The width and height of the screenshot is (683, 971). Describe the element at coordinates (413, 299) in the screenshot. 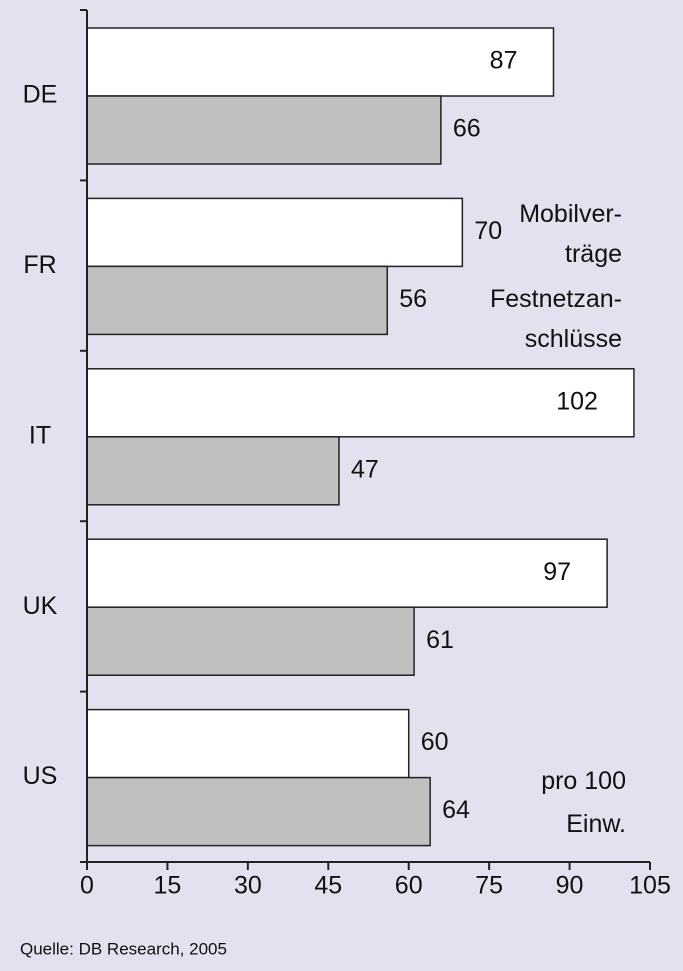

I see `value-label: 56` at that location.